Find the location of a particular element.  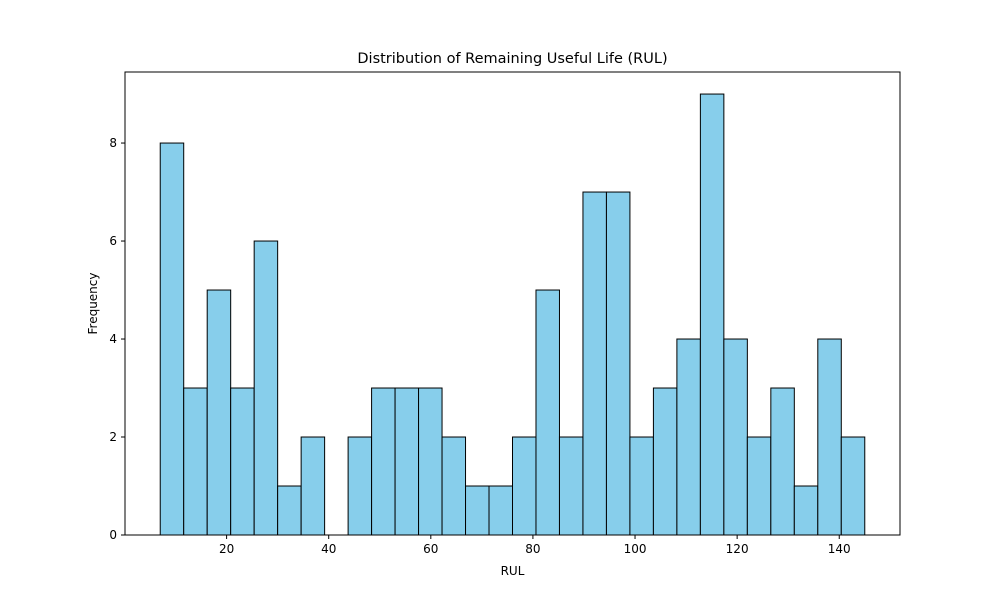

x-tick-label: 60 is located at coordinates (430, 549).